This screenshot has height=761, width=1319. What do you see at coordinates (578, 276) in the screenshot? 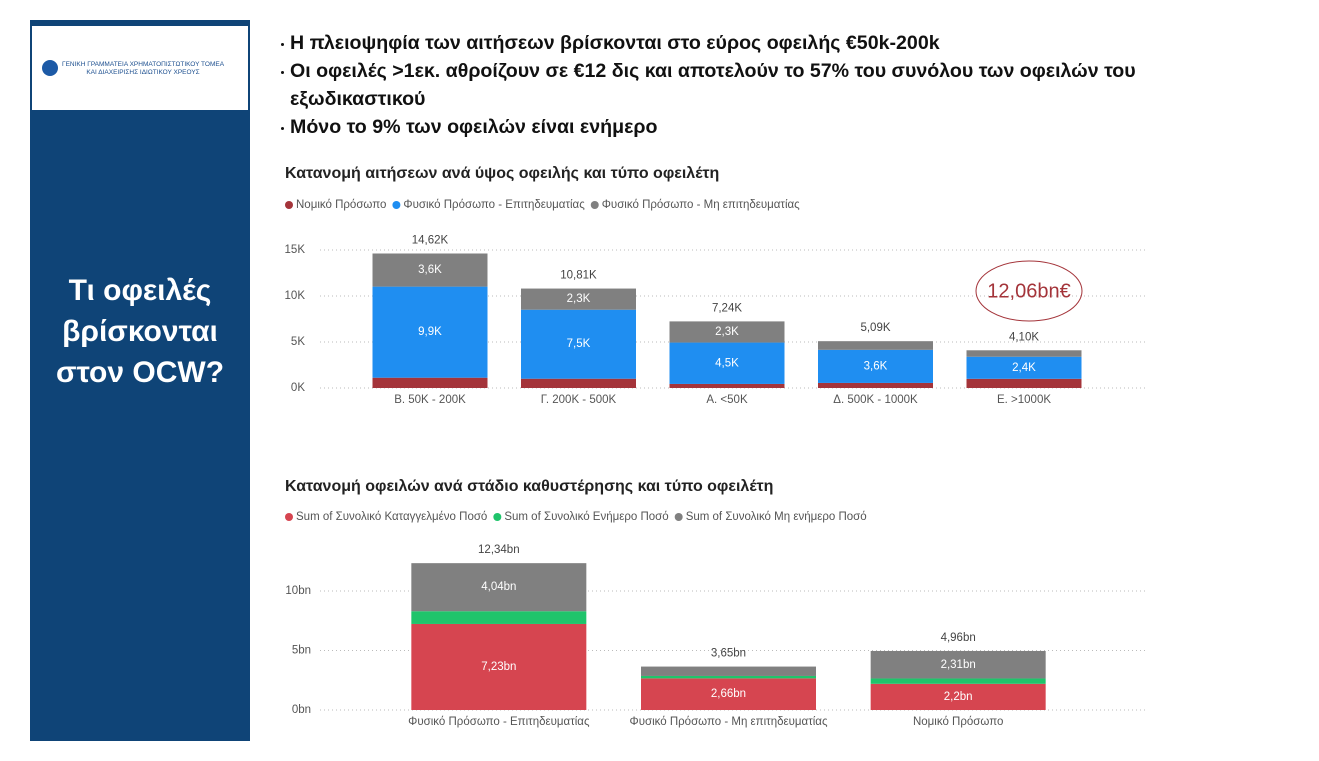
I see `total-label: 10,81K` at bounding box center [578, 276].